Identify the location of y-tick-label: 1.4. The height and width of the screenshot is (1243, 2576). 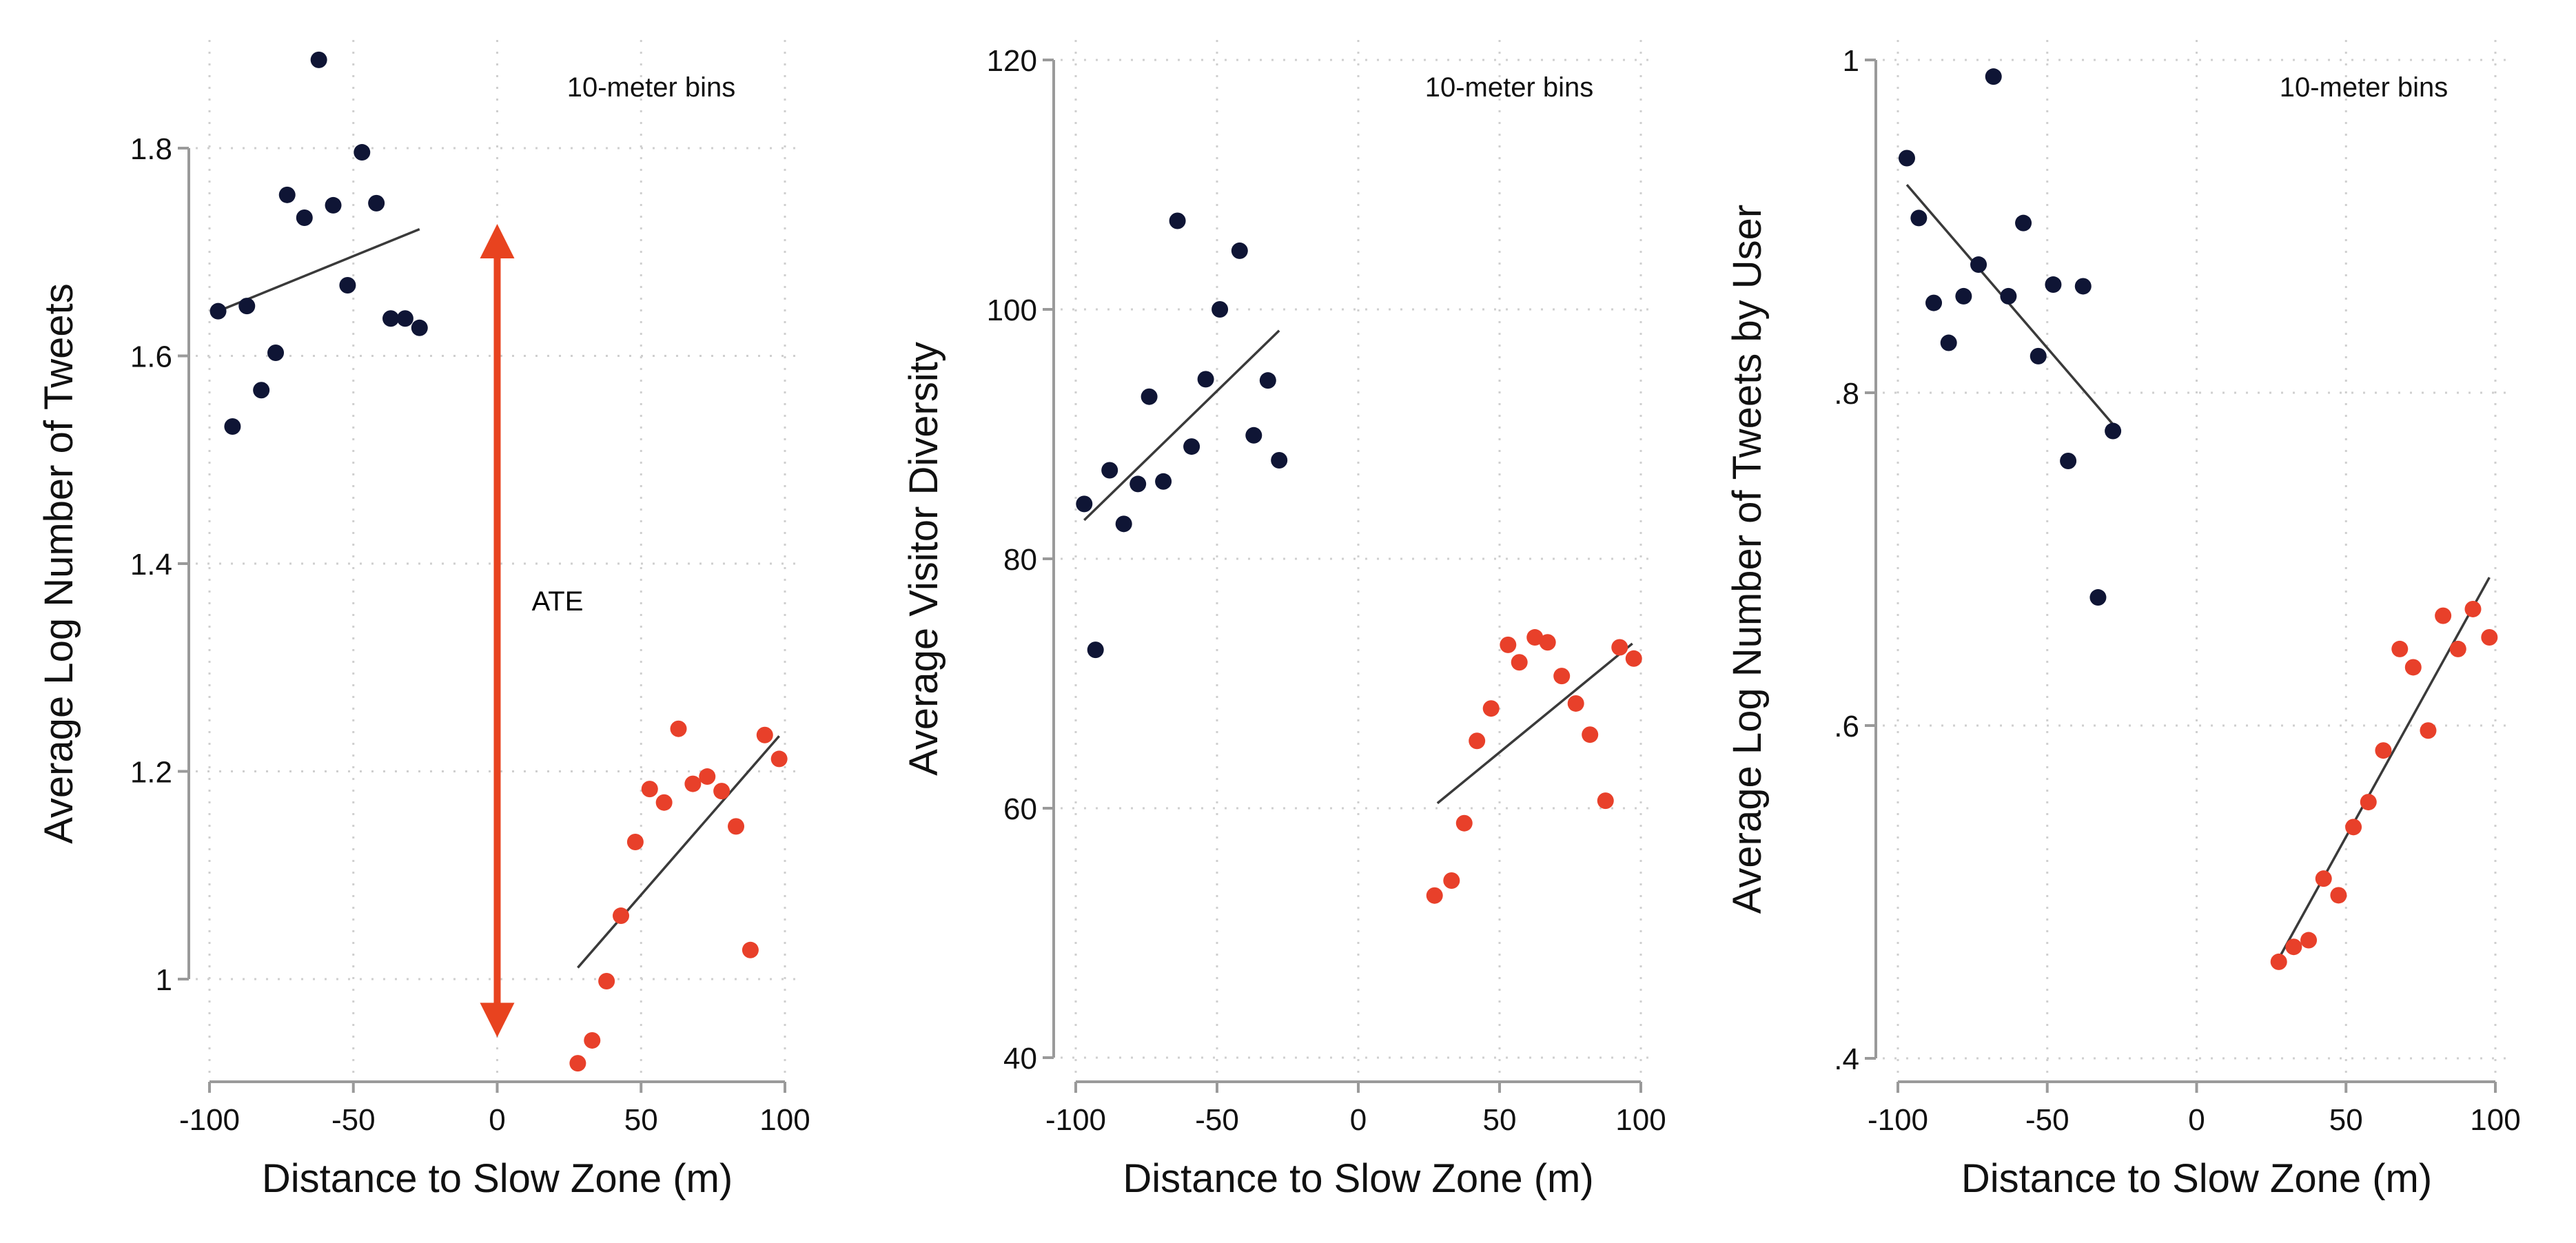
(151, 565).